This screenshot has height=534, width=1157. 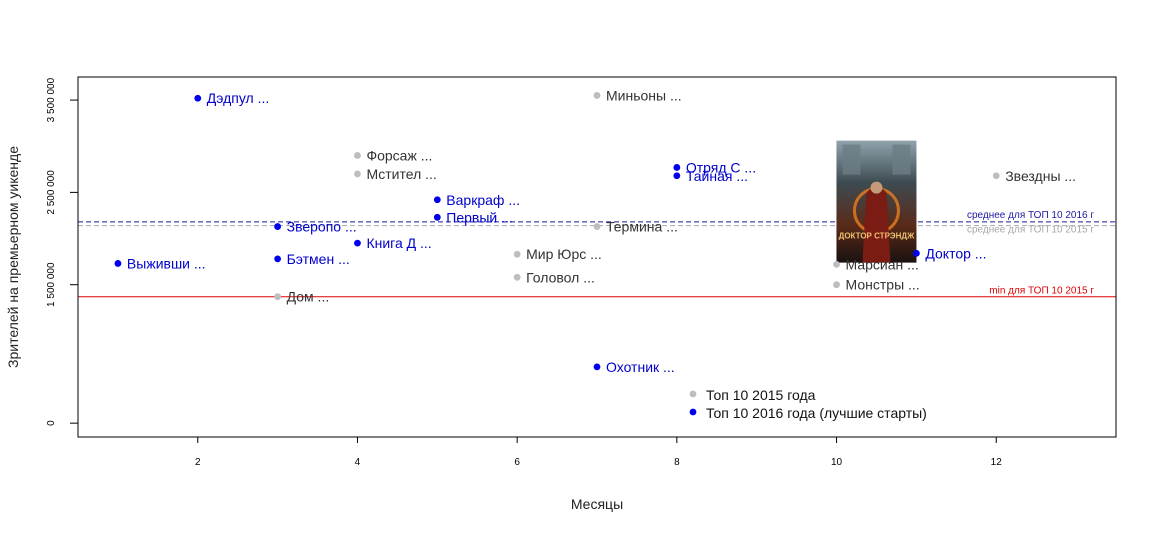 What do you see at coordinates (598, 452) in the screenshot?
I see `x-axis: 2 4 6 8 10 12` at bounding box center [598, 452].